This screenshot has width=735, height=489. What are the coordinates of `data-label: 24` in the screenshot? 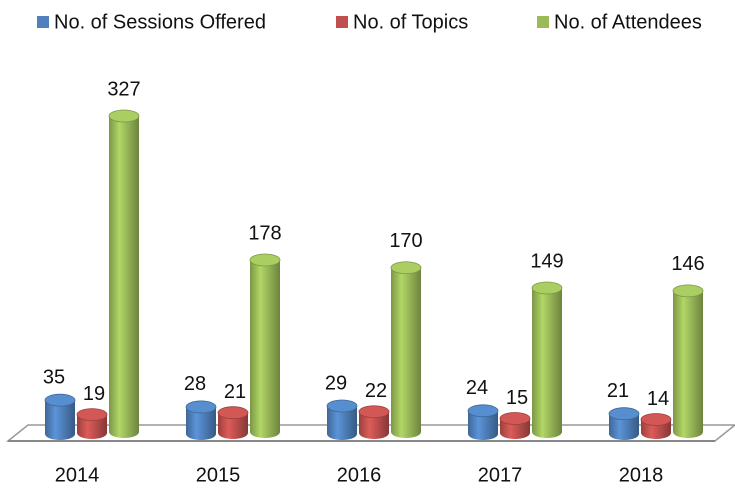 It's located at (477, 388).